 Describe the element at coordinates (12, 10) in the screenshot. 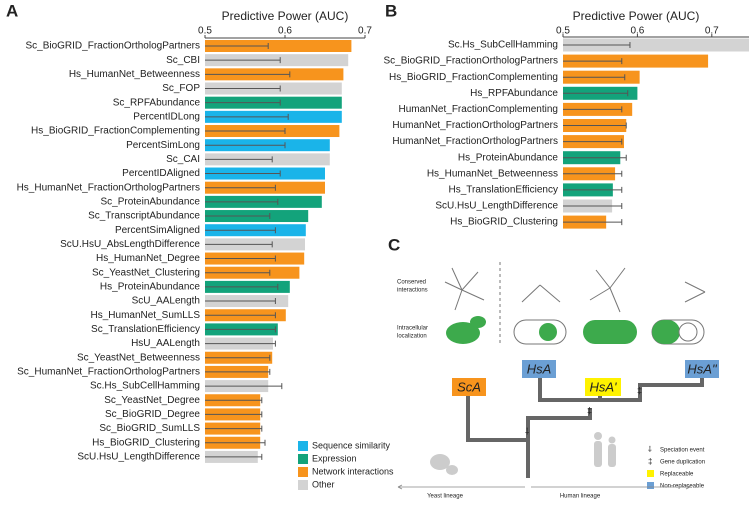

I see `panel-label: A` at that location.